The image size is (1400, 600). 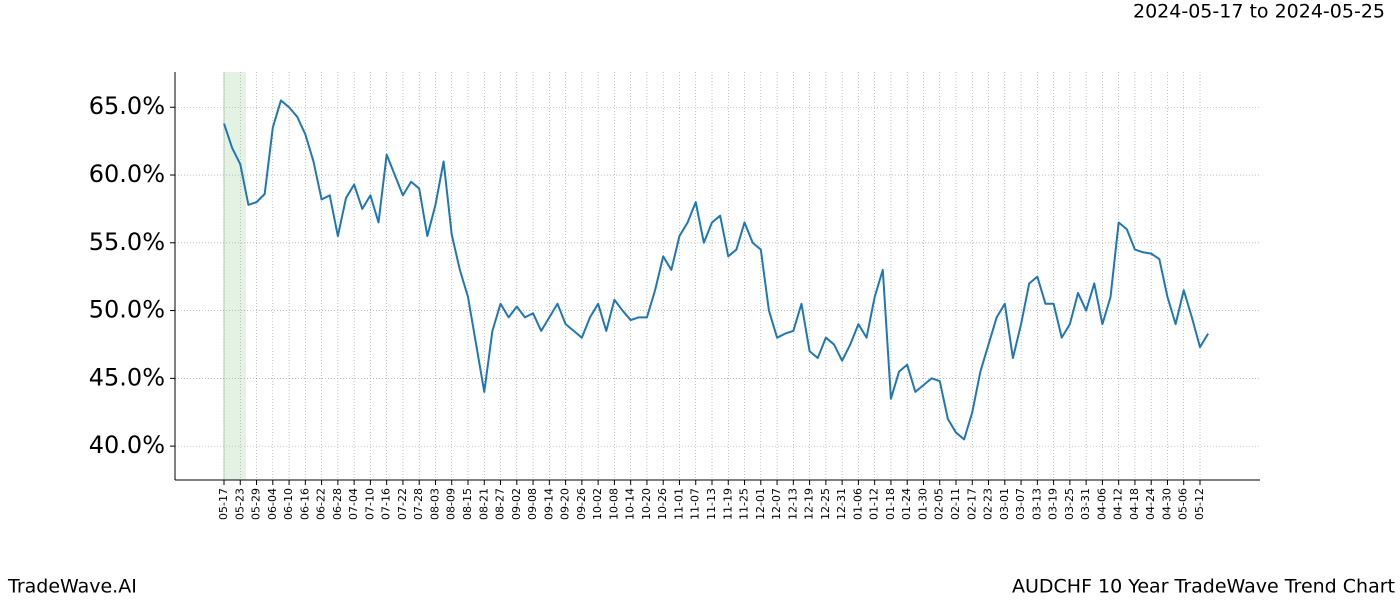 What do you see at coordinates (337, 504) in the screenshot?
I see `x-tick-label: 06-28` at bounding box center [337, 504].